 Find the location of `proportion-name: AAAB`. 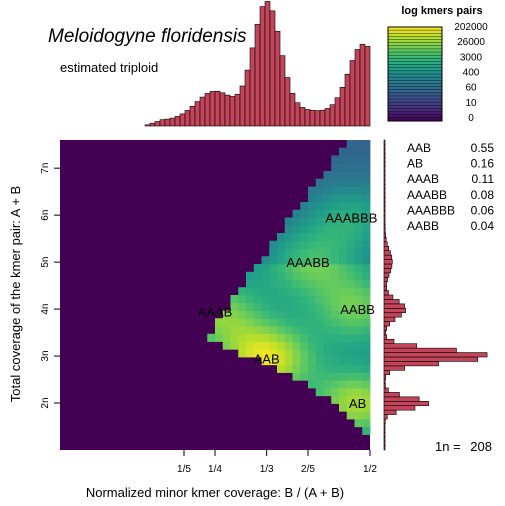

proportion-name: AAAB is located at coordinates (423, 179).